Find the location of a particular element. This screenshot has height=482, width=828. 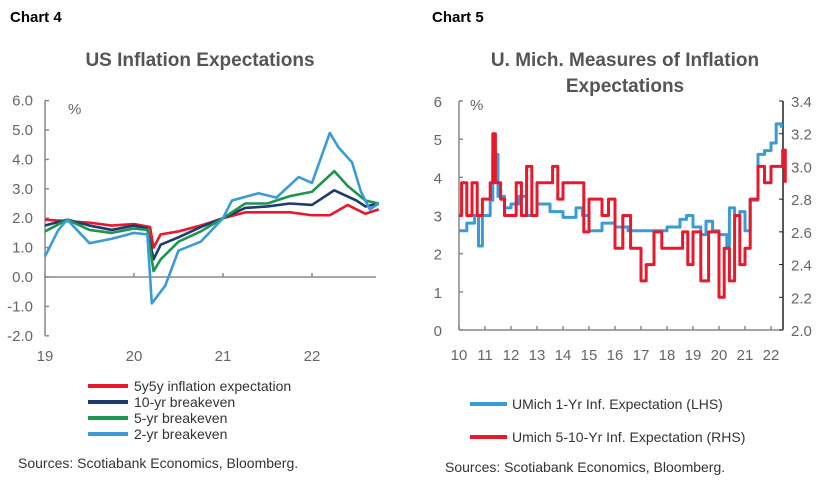

y-tick-label: 5.0 is located at coordinates (22, 130).